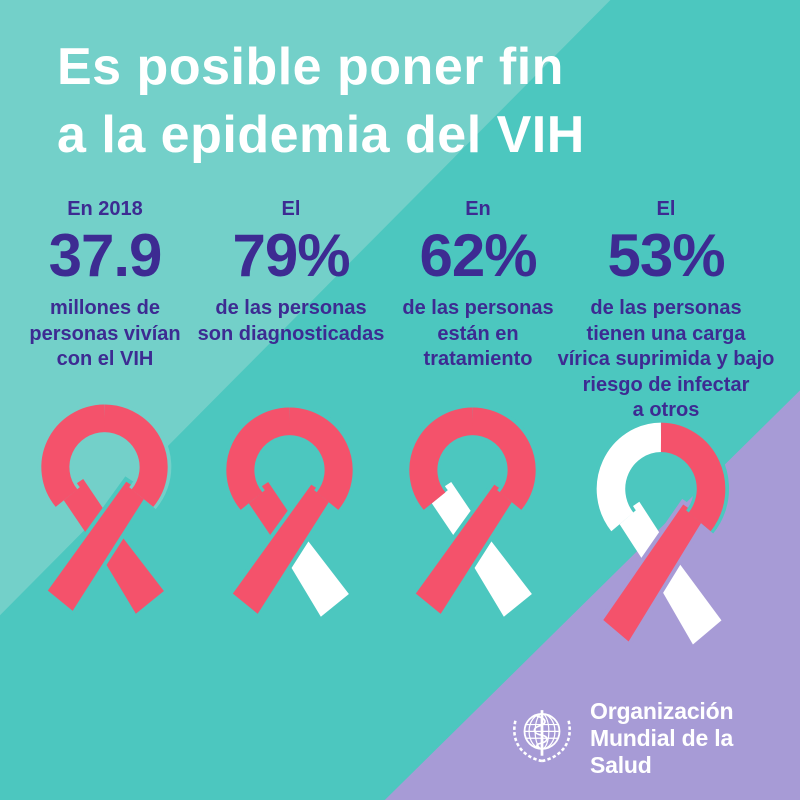  Describe the element at coordinates (105, 209) in the screenshot. I see `stat-intro: En 2018` at that location.